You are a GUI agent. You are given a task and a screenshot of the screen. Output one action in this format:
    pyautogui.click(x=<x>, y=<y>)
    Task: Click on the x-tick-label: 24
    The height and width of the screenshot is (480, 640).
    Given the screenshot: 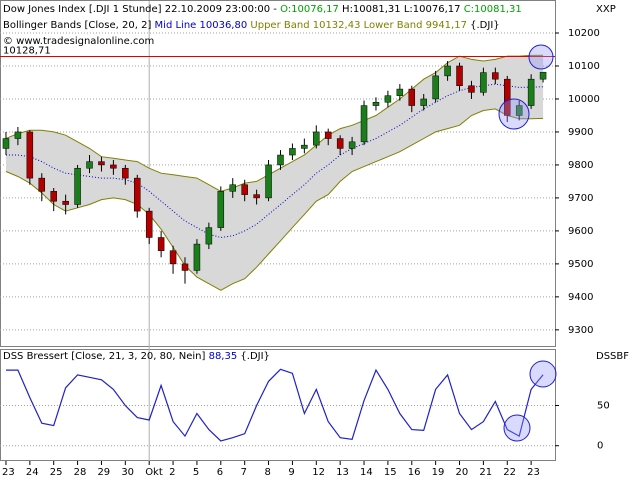 What is the action you would take?
    pyautogui.click(x=32, y=472)
    